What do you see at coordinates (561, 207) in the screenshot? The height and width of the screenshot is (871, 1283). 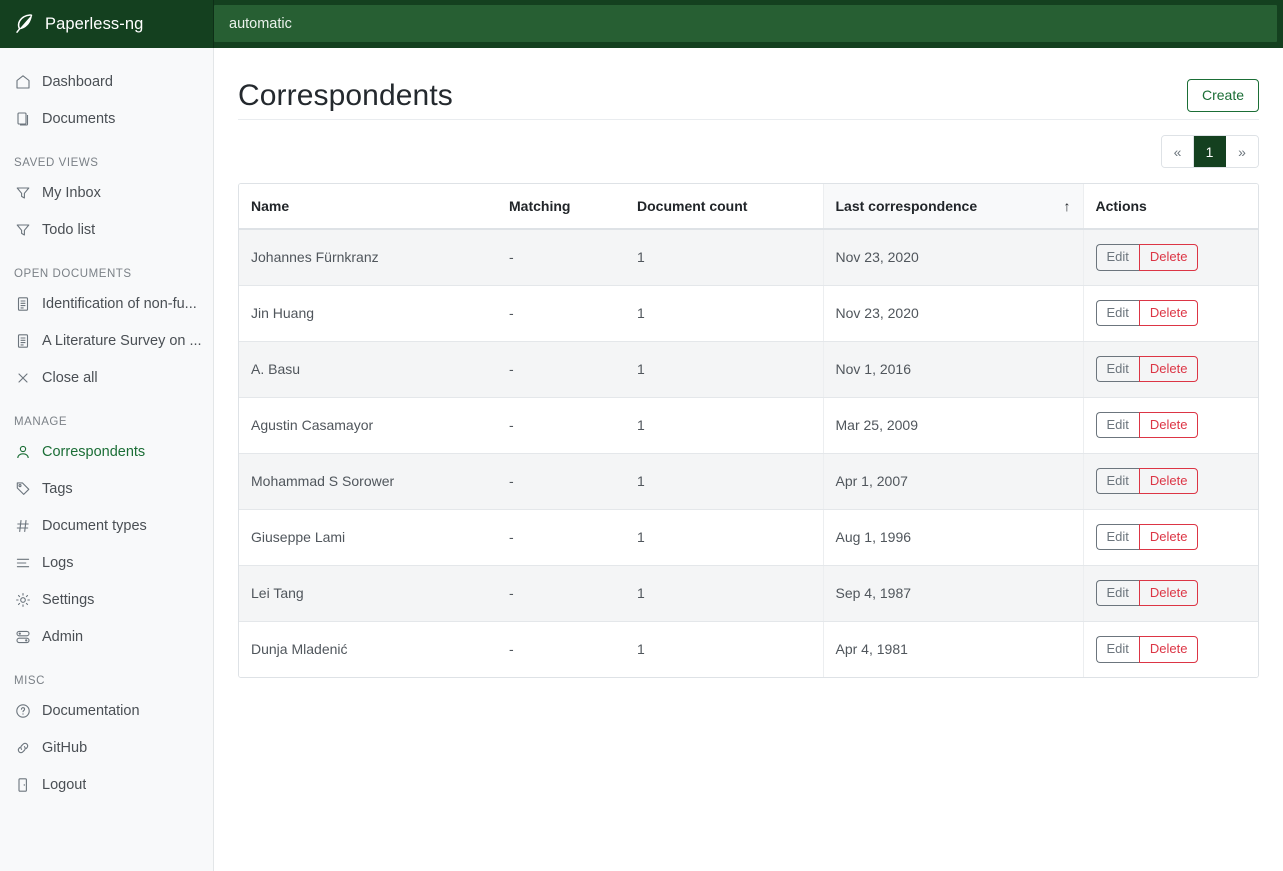 I see `column-header-matching: Matching` at bounding box center [561, 207].